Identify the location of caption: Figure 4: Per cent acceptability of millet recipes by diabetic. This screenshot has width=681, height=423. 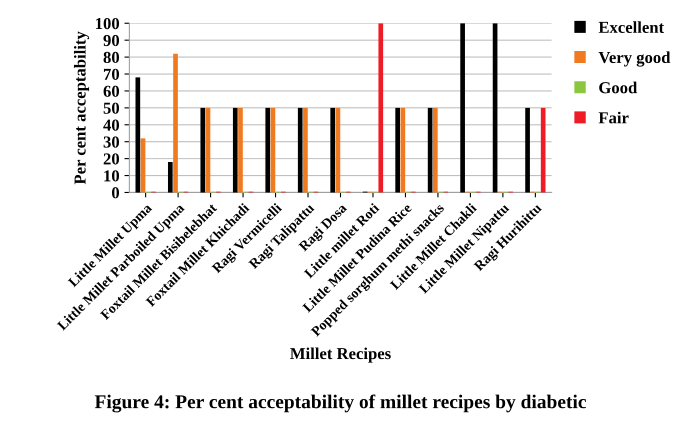
(340, 403).